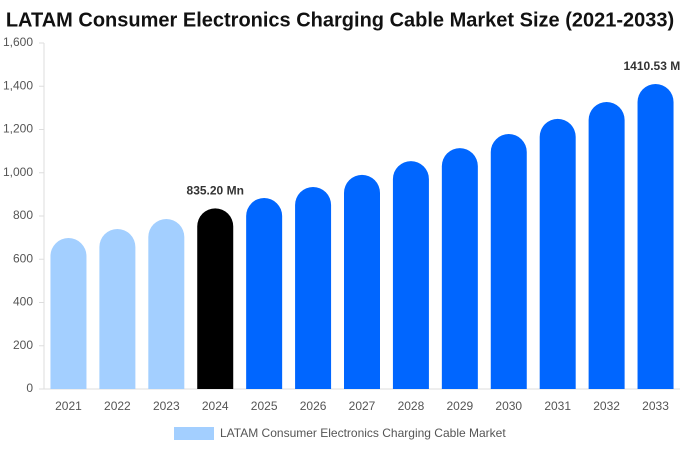 The width and height of the screenshot is (680, 450). Describe the element at coordinates (18, 172) in the screenshot. I see `y-tick-label: 1,000` at that location.